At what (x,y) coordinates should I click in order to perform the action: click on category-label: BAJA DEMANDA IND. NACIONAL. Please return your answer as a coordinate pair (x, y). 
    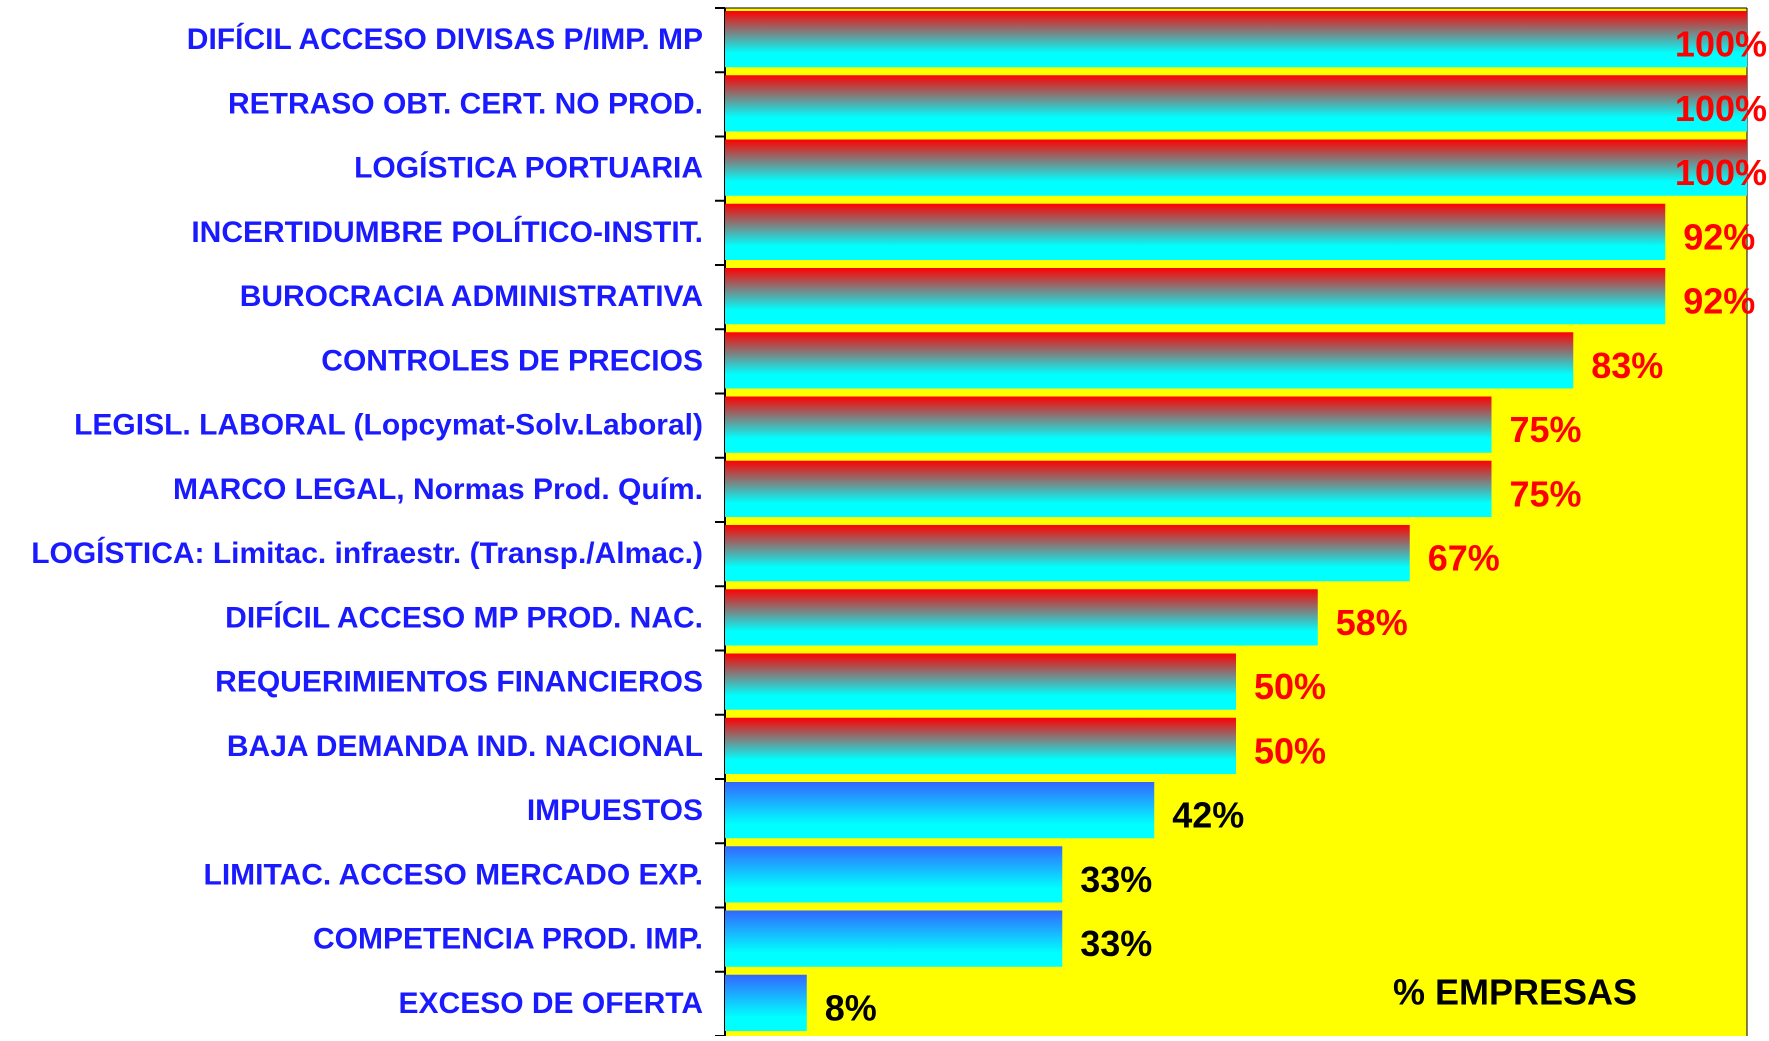
    Looking at the image, I should click on (465, 746).